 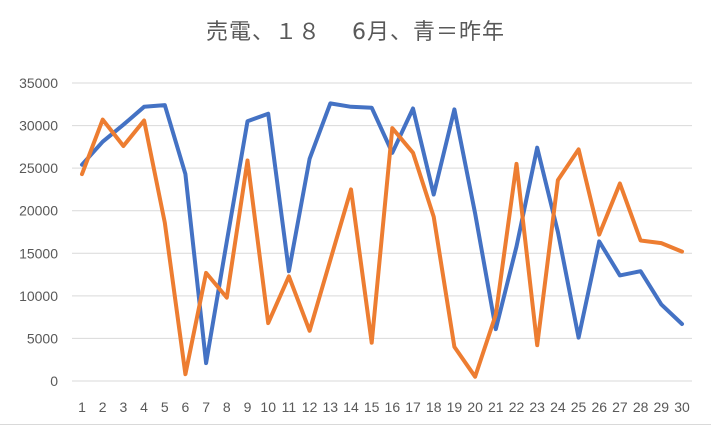 I want to click on x-tick-label: 4, so click(x=144, y=407).